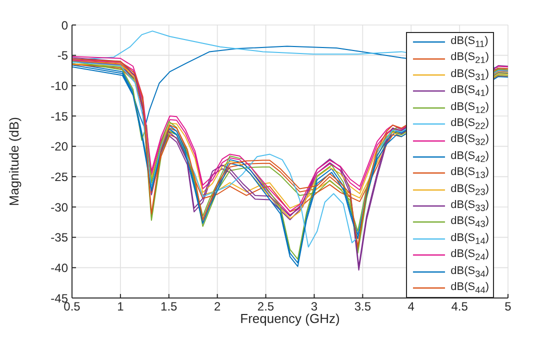 The width and height of the screenshot is (560, 337). I want to click on y-tick-label: -5, so click(62, 55).